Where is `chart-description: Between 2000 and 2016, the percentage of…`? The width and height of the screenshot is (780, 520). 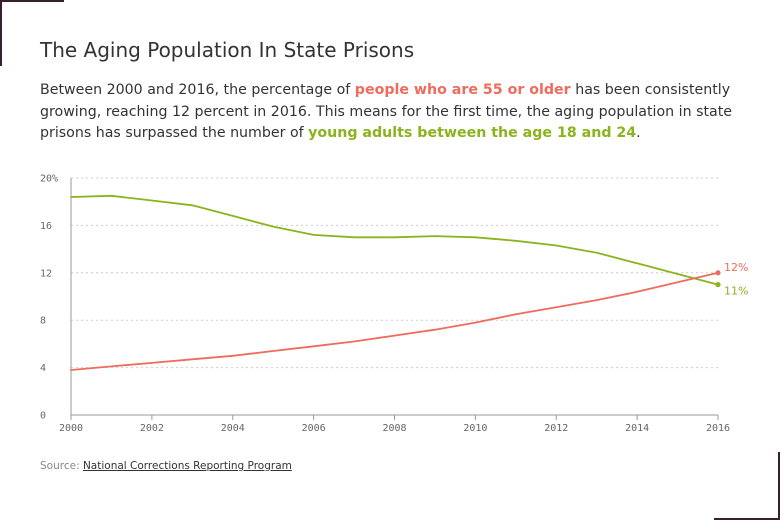
chart-description: Between 2000 and 2016, the percentage of… is located at coordinates (390, 112).